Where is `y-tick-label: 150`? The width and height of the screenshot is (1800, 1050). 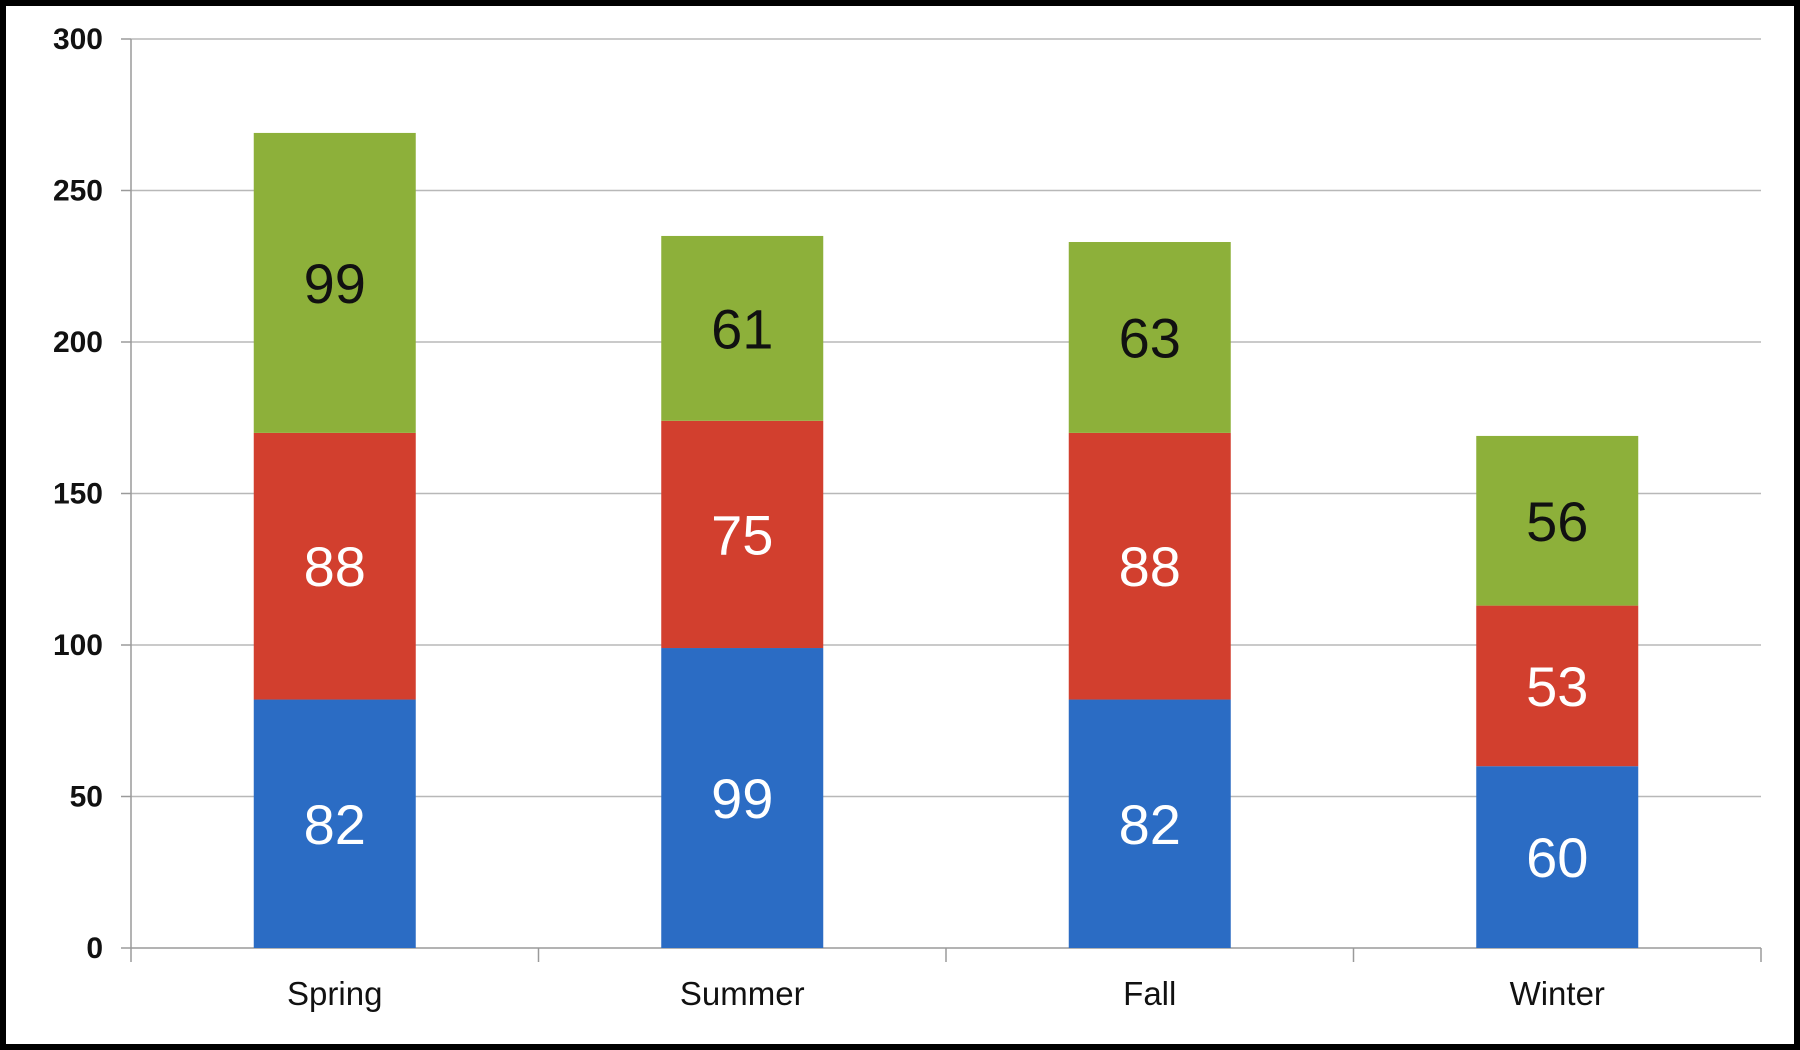 y-tick-label: 150 is located at coordinates (78, 494).